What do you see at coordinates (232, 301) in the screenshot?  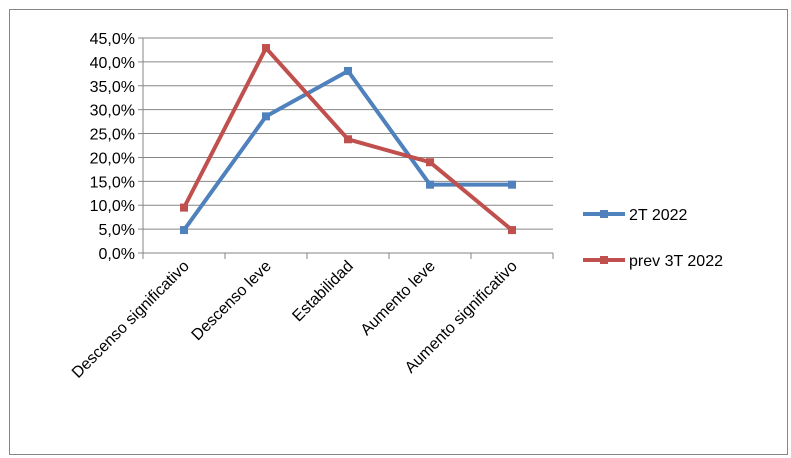 I see `x-category-label: Descenso leve` at bounding box center [232, 301].